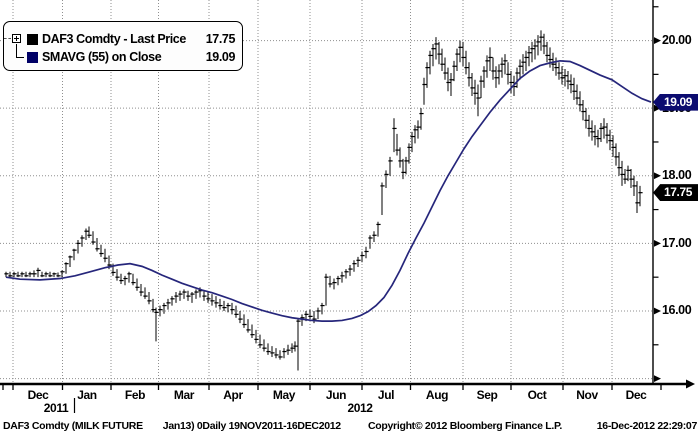 This screenshot has width=700, height=437. Describe the element at coordinates (20, 51) in the screenshot. I see `legend-tree-elbow` at that location.